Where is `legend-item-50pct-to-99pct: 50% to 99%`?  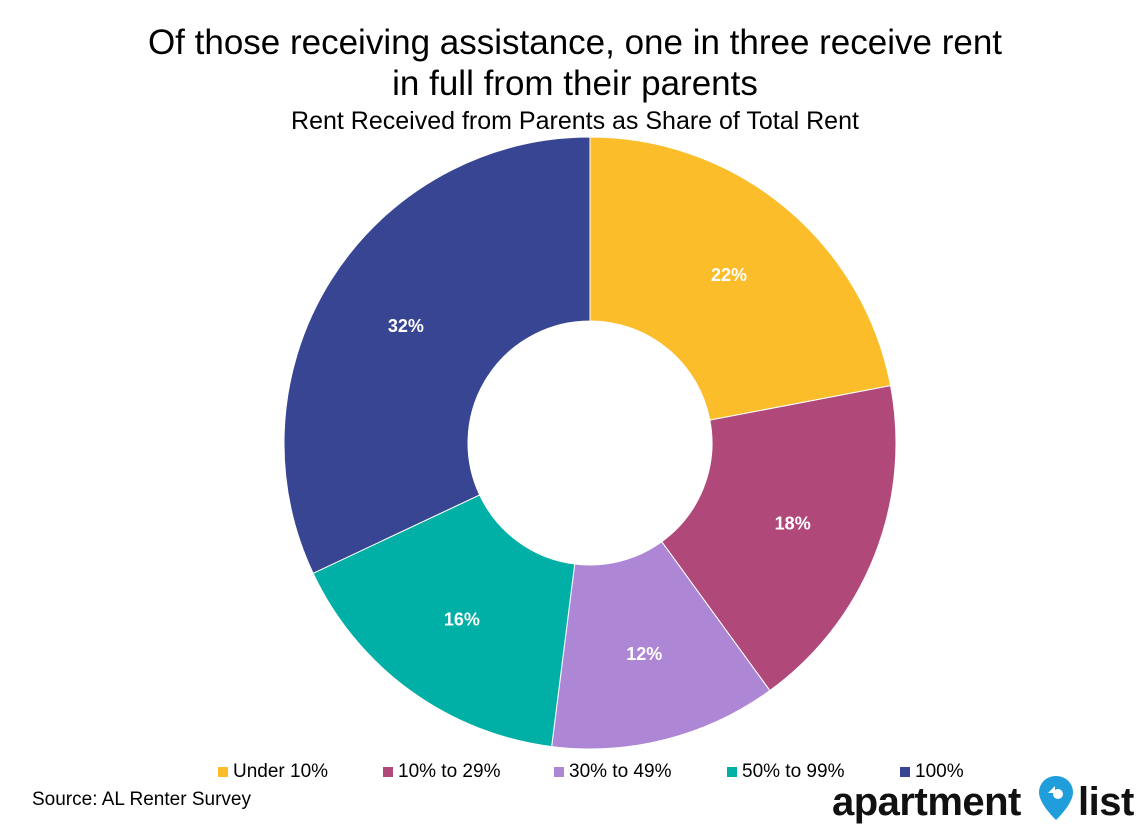 legend-item-50pct-to-99pct: 50% to 99% is located at coordinates (785, 772).